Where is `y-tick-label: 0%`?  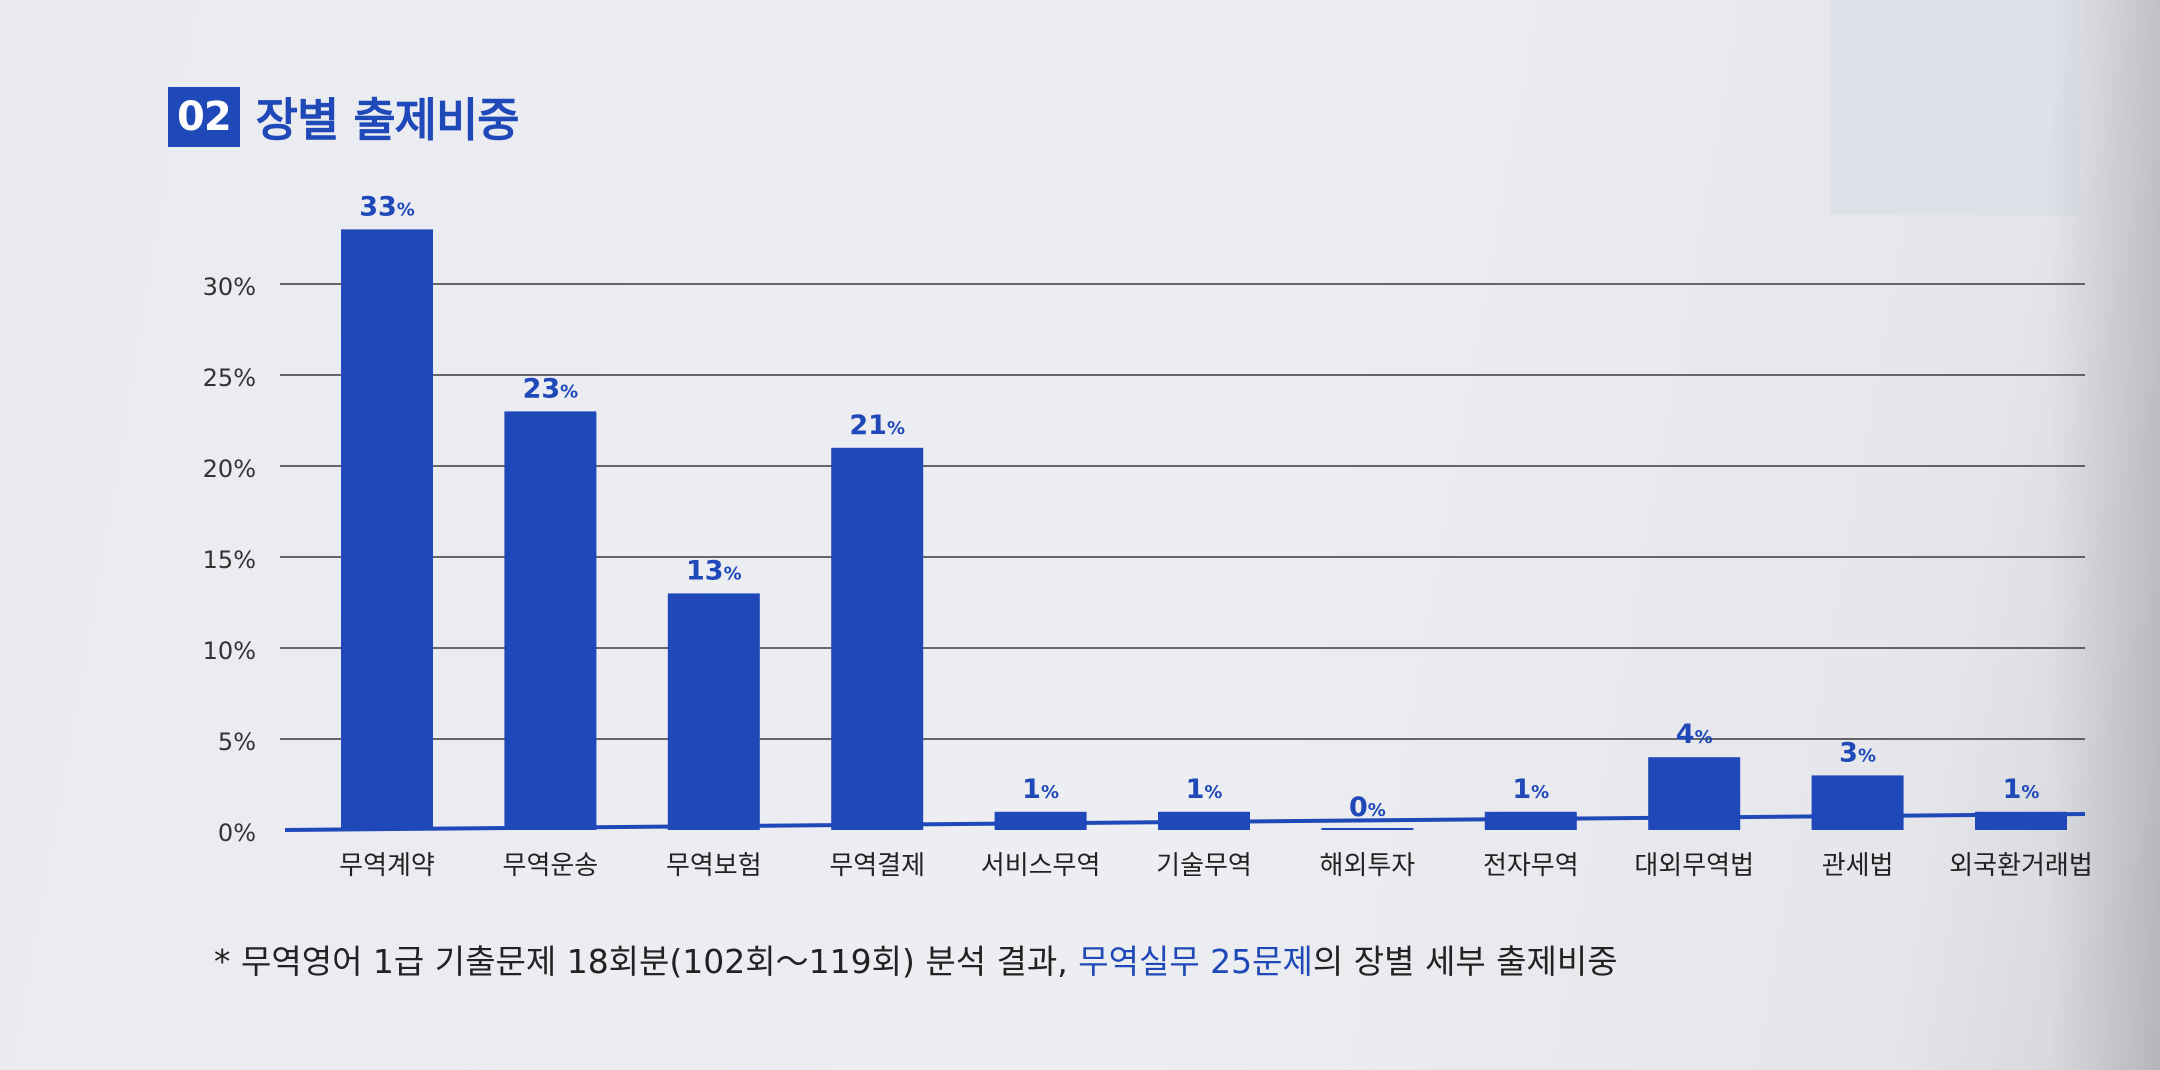
y-tick-label: 0% is located at coordinates (237, 833).